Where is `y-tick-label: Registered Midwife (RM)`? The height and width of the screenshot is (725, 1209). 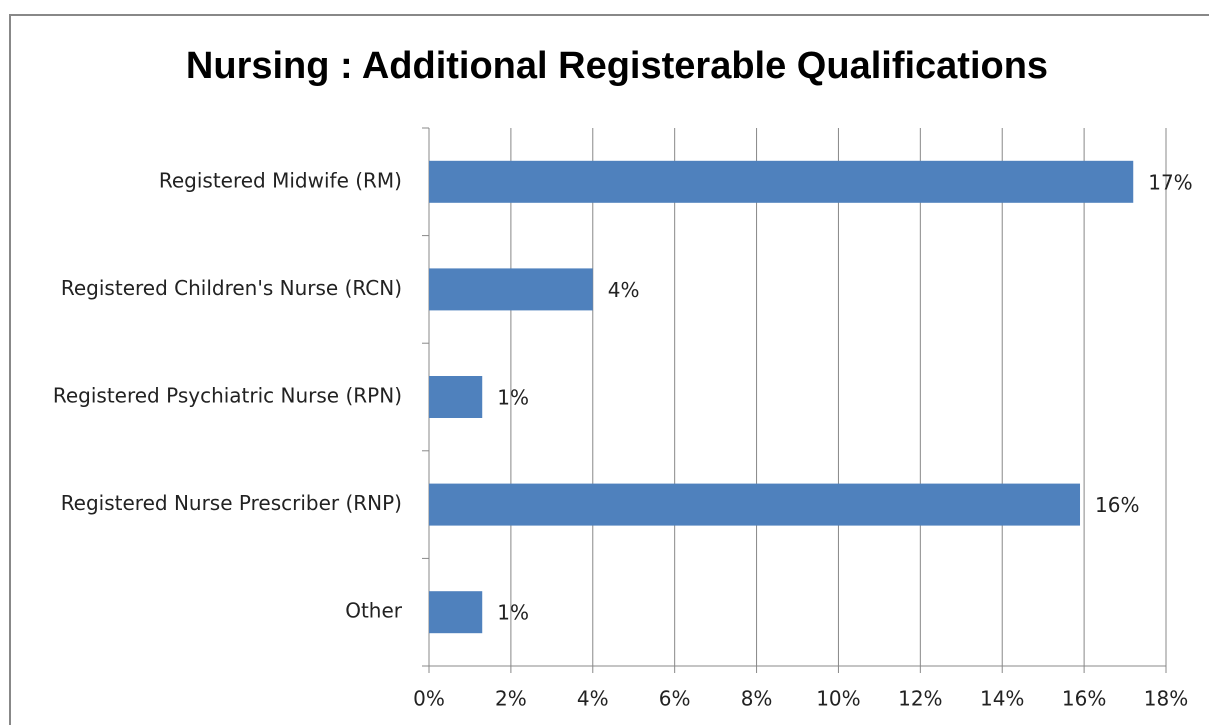 y-tick-label: Registered Midwife (RM) is located at coordinates (280, 180).